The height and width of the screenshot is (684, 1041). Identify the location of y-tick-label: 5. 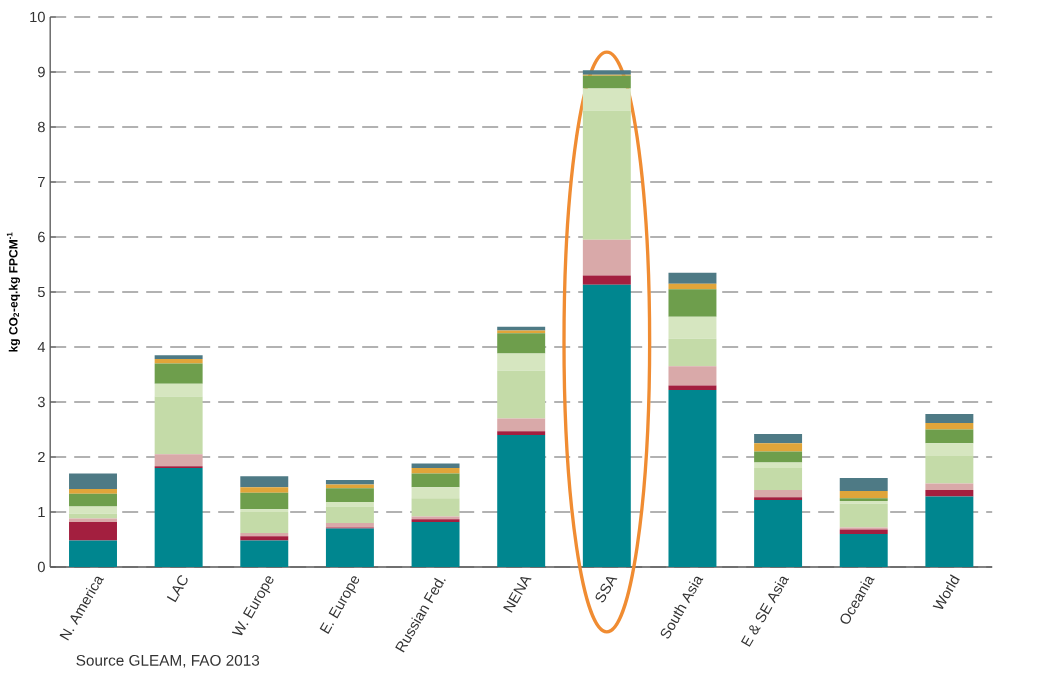
(41, 292).